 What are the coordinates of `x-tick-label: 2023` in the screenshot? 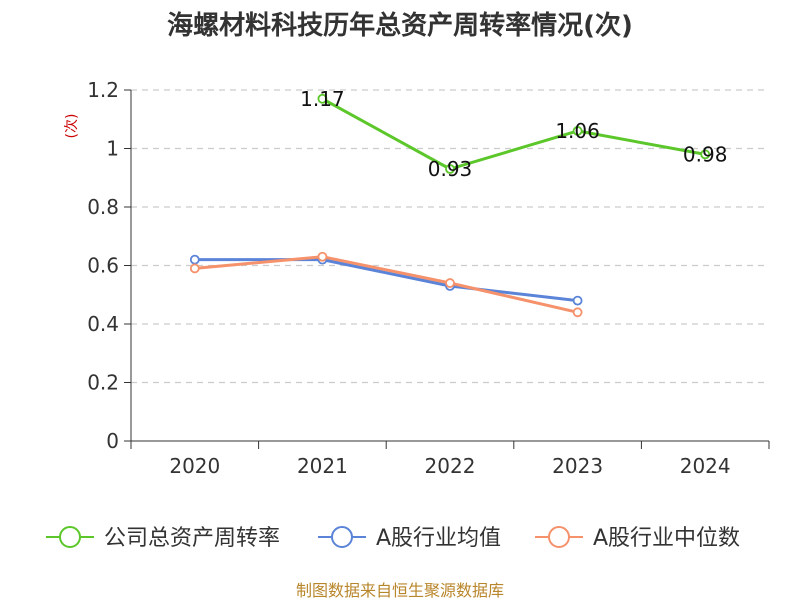 It's located at (577, 466).